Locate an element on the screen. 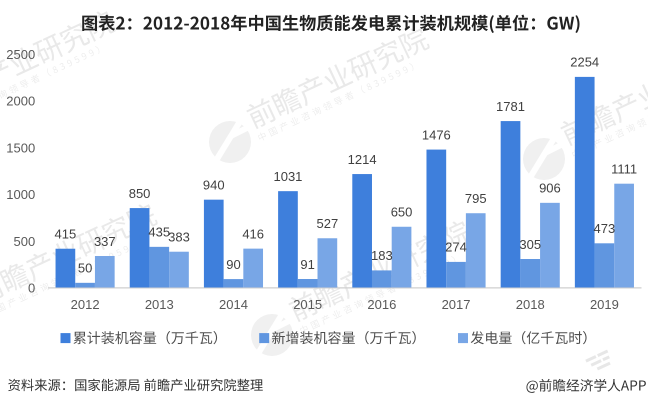  svg-text: 500 is located at coordinates (24, 241).